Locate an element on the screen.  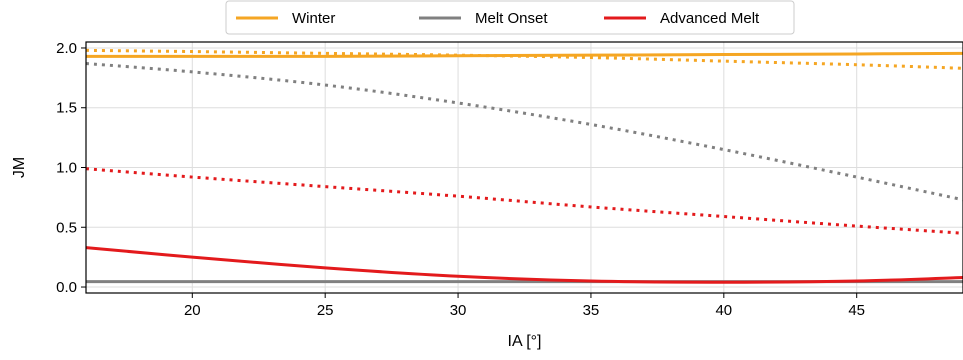
series-line-advanced-melt-solid is located at coordinates (524, 265).